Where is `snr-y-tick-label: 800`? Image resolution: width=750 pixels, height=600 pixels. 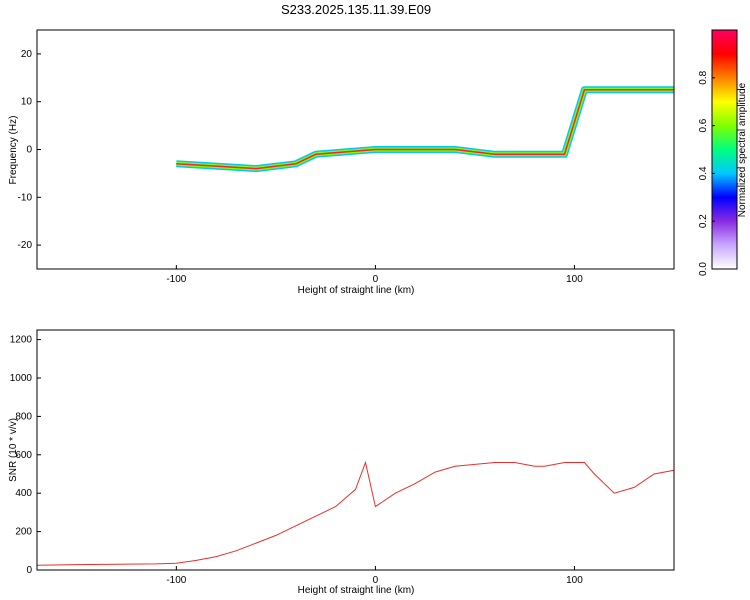 snr-y-tick-label: 800 is located at coordinates (23, 416).